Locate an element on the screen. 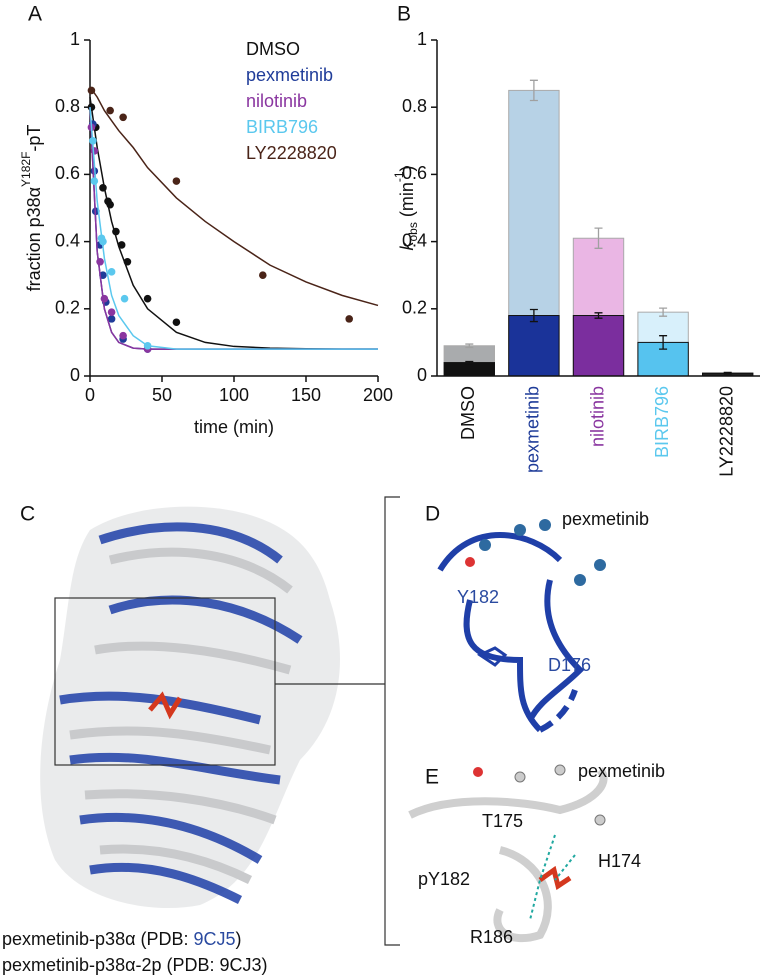 This screenshot has height=977, width=762. panel-label: C is located at coordinates (27, 514).